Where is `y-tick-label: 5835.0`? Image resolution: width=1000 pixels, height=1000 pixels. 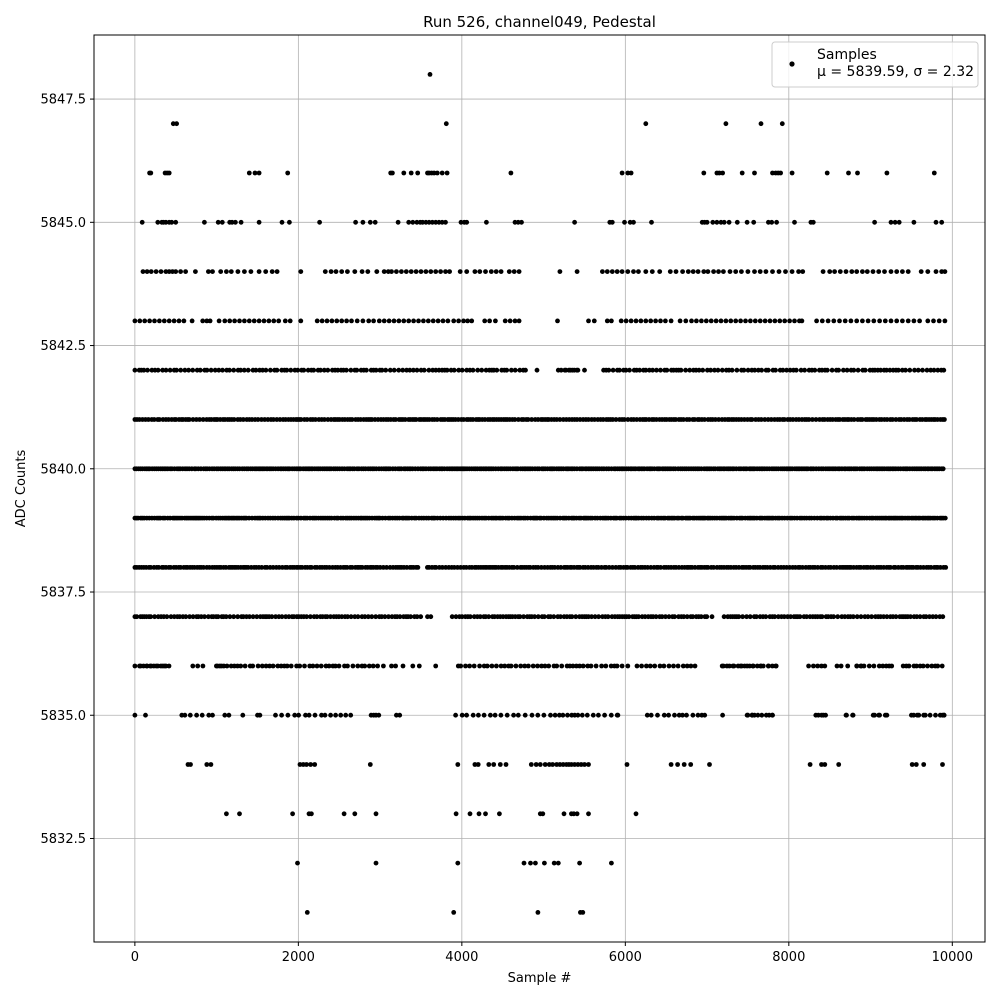
y-tick-label: 5835.0 is located at coordinates (64, 716).